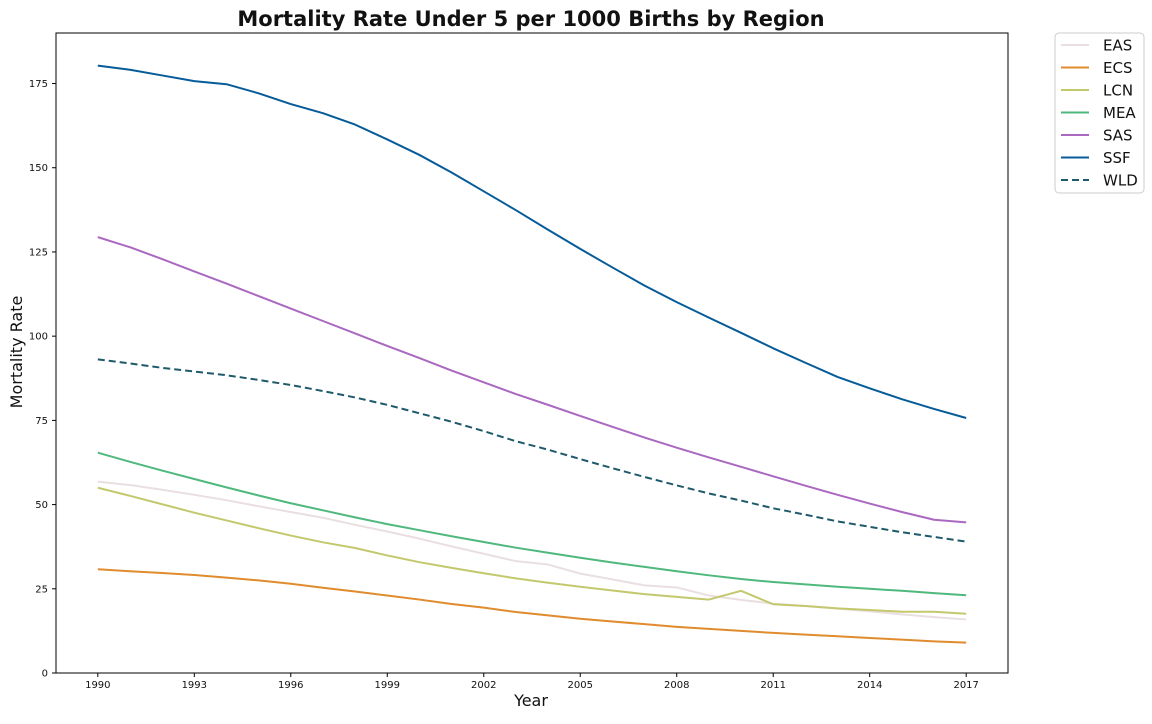 This screenshot has height=724, width=1152. I want to click on legend-label-lcn: LCN, so click(1118, 91).